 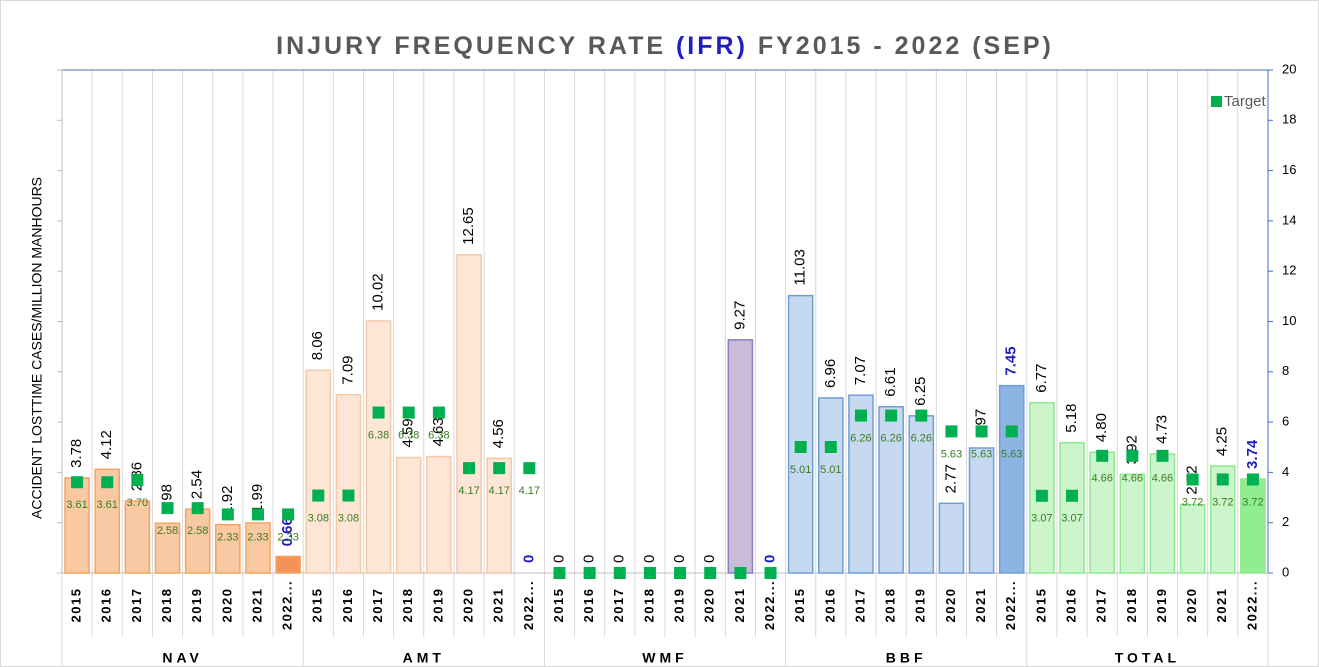 What do you see at coordinates (1071, 418) in the screenshot?
I see `data-label: 5.18` at bounding box center [1071, 418].